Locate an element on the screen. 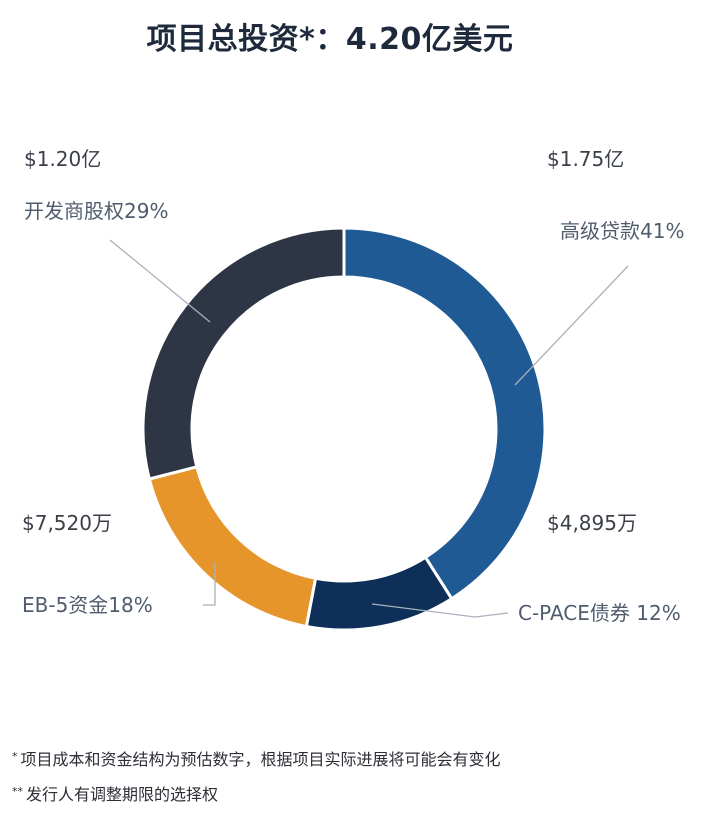 This screenshot has width=722, height=815. slice-label-equity: 开发商股权29% is located at coordinates (96, 211).